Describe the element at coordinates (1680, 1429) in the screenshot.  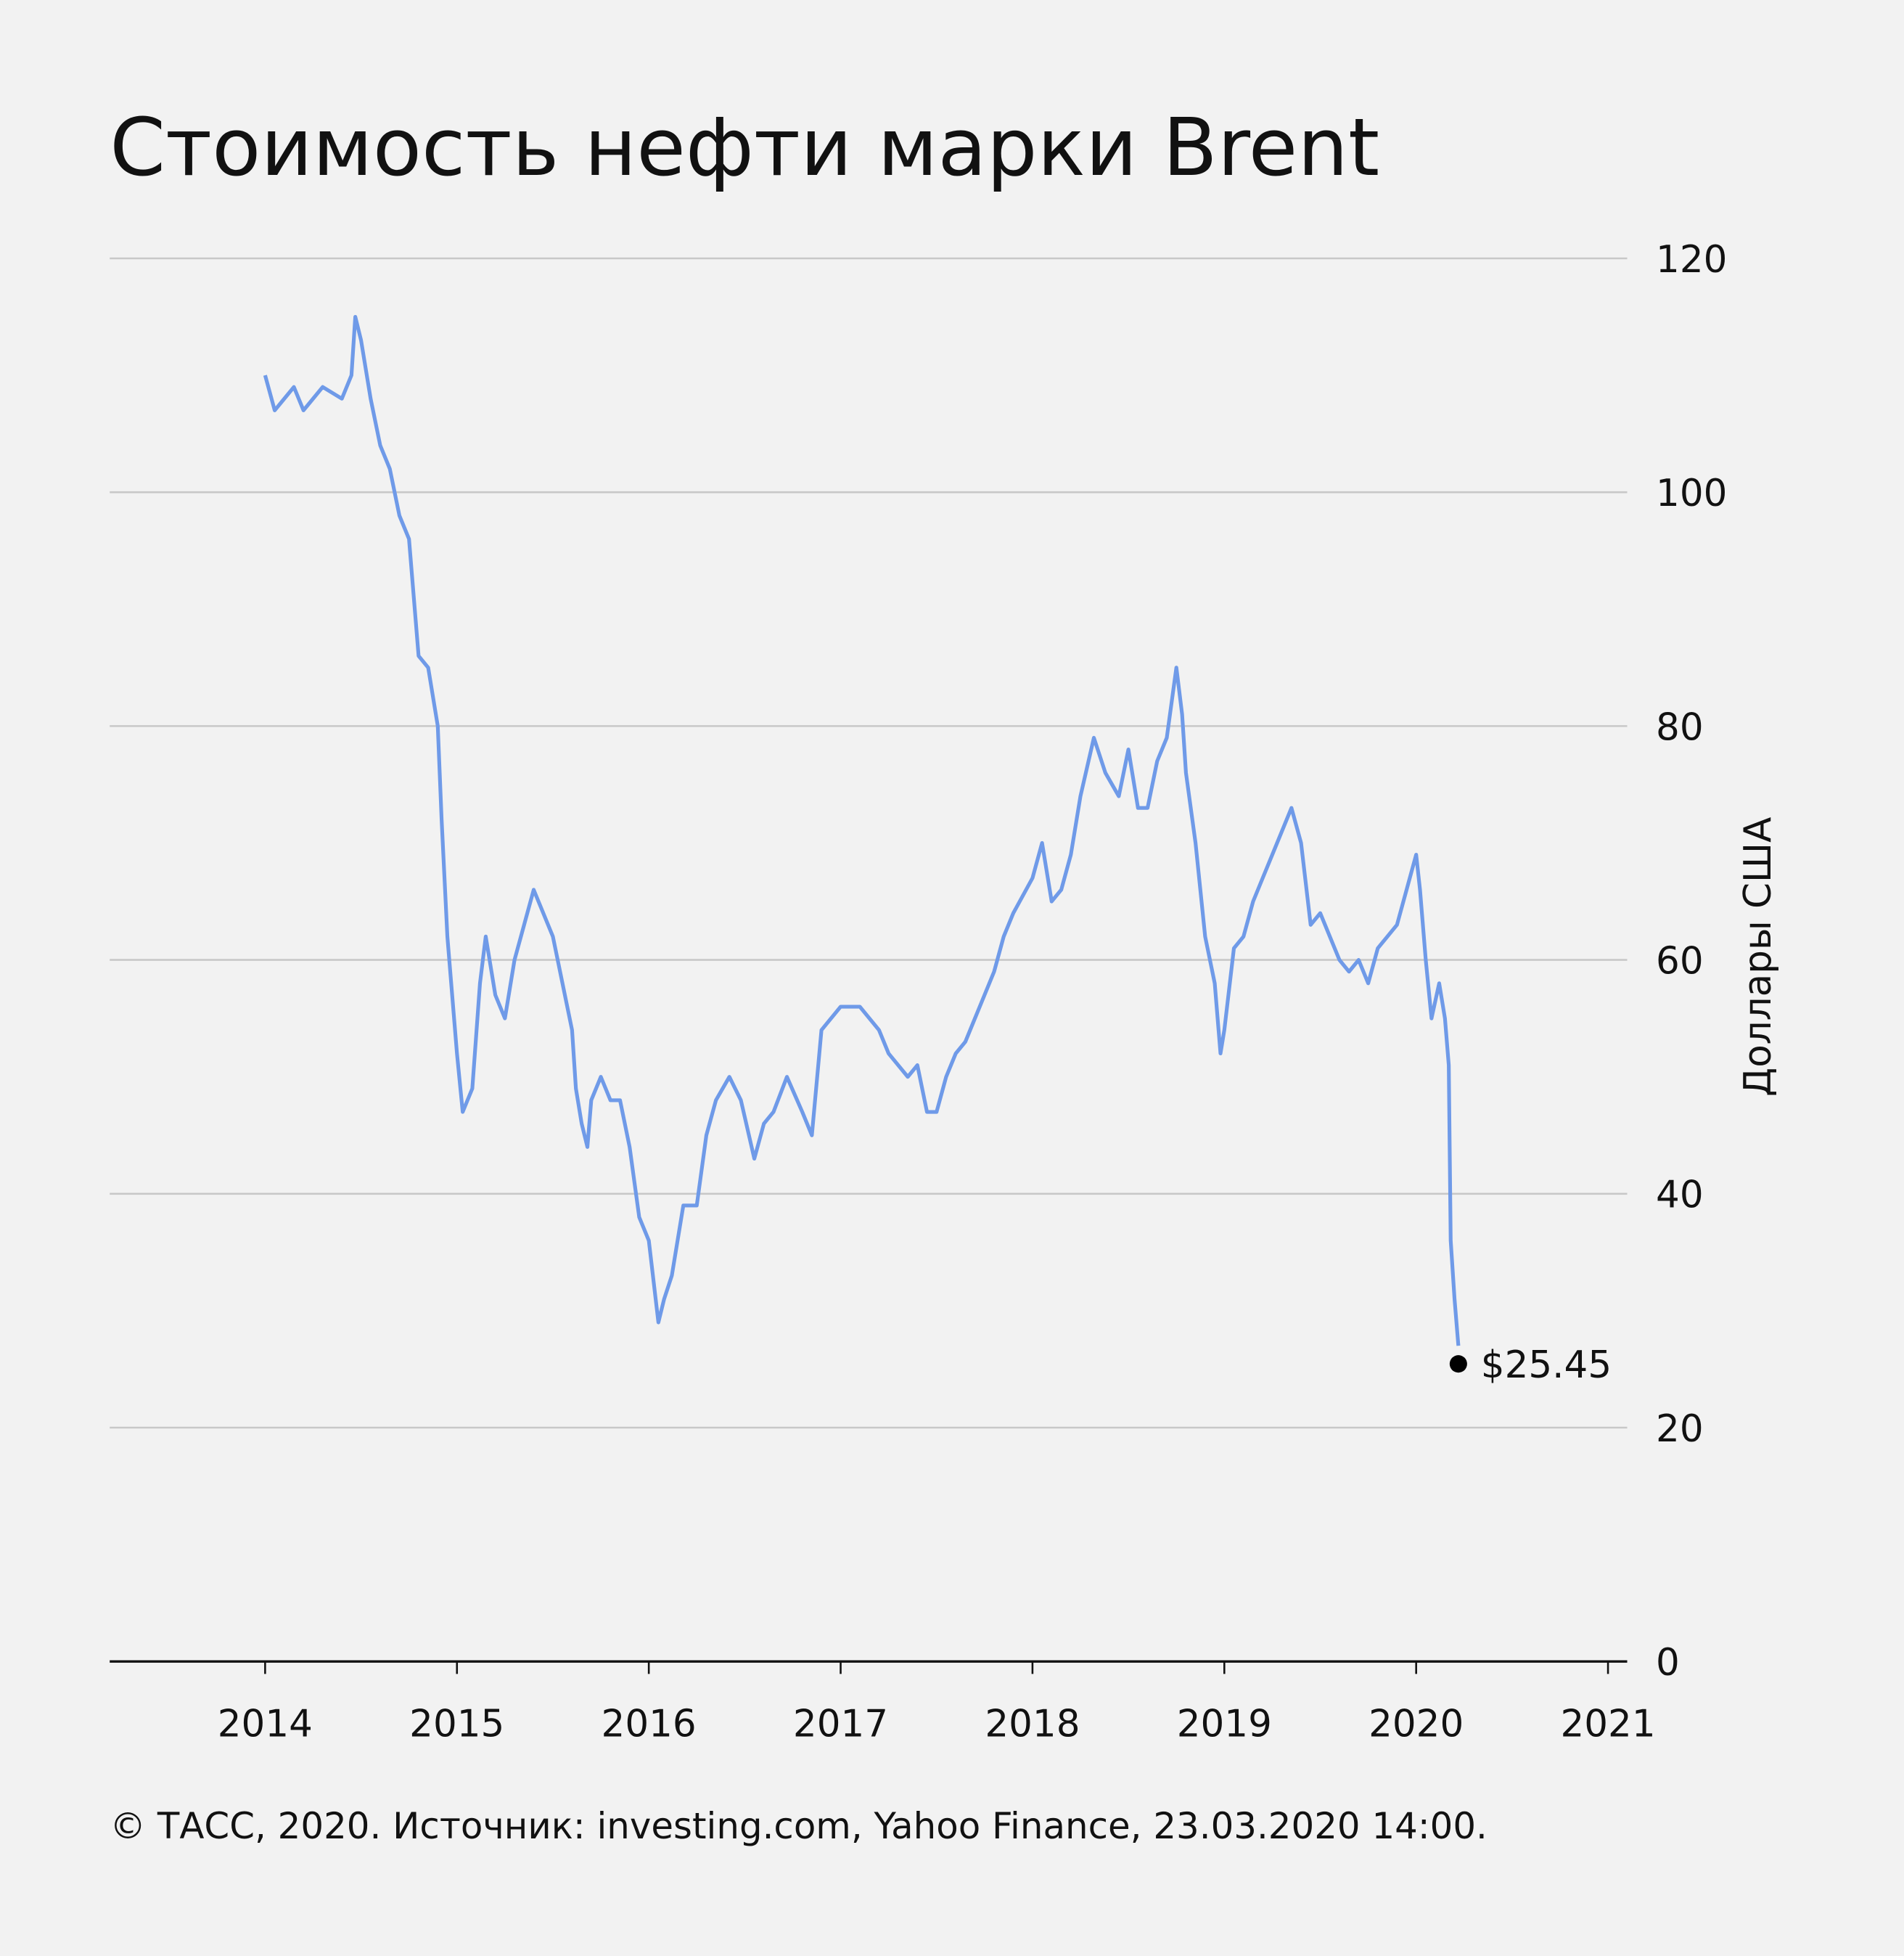
I see `y-tick-label: 20` at that location.